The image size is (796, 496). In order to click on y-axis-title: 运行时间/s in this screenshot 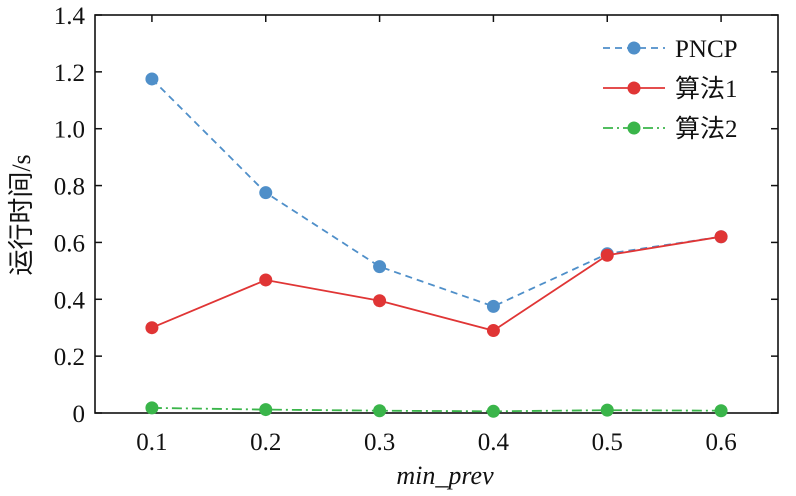, I will do `click(21, 214)`.